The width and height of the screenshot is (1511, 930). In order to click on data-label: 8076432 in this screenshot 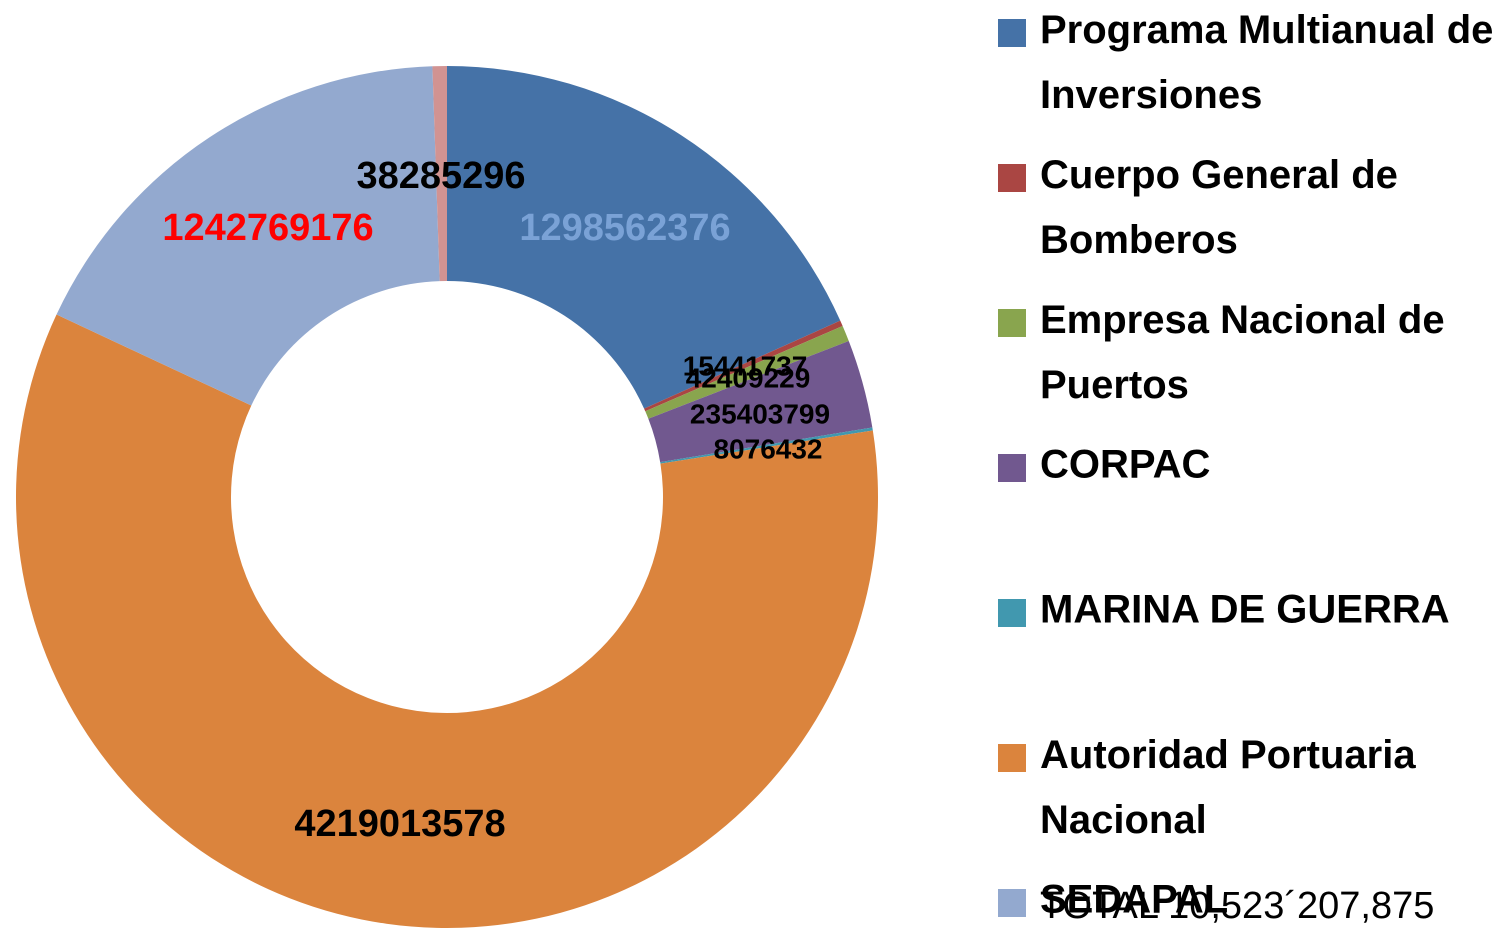, I will do `click(767, 448)`.